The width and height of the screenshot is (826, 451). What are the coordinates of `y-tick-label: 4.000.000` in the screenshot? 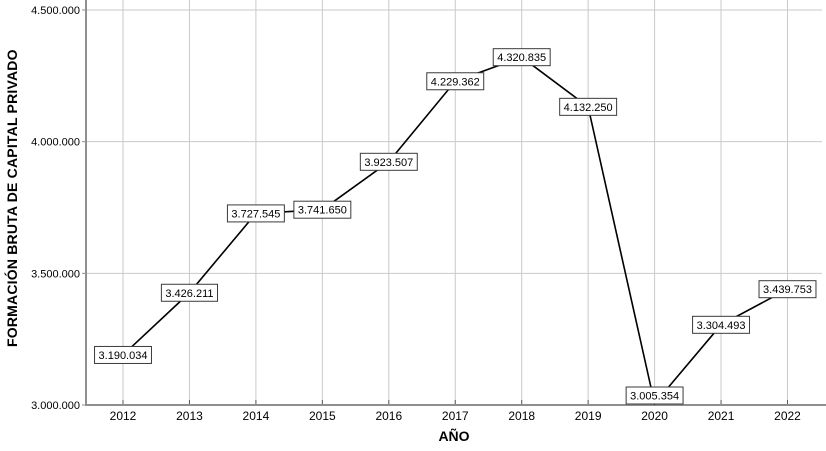 It's located at (55, 143).